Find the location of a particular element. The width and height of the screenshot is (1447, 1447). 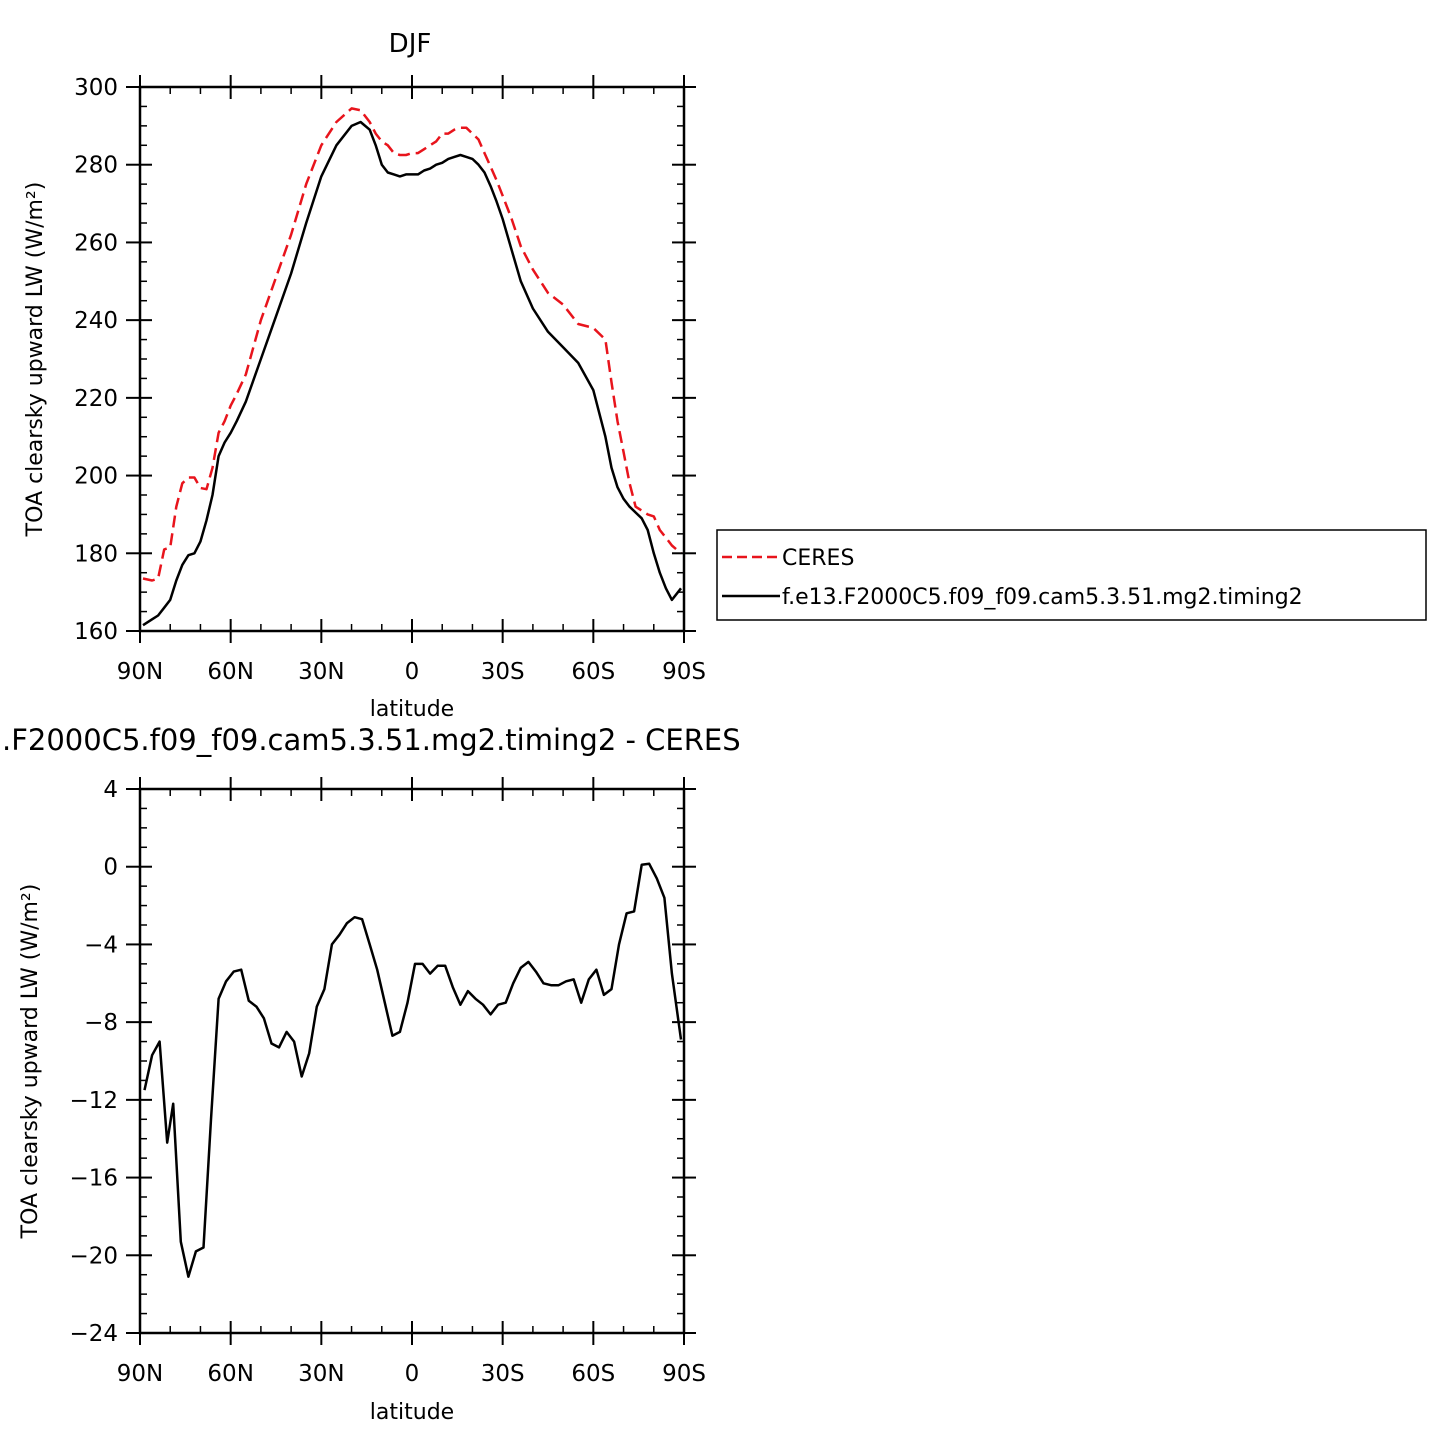

top-y-axis-label: TOA clearsky upward LW (W/m²) is located at coordinates (35, 360).